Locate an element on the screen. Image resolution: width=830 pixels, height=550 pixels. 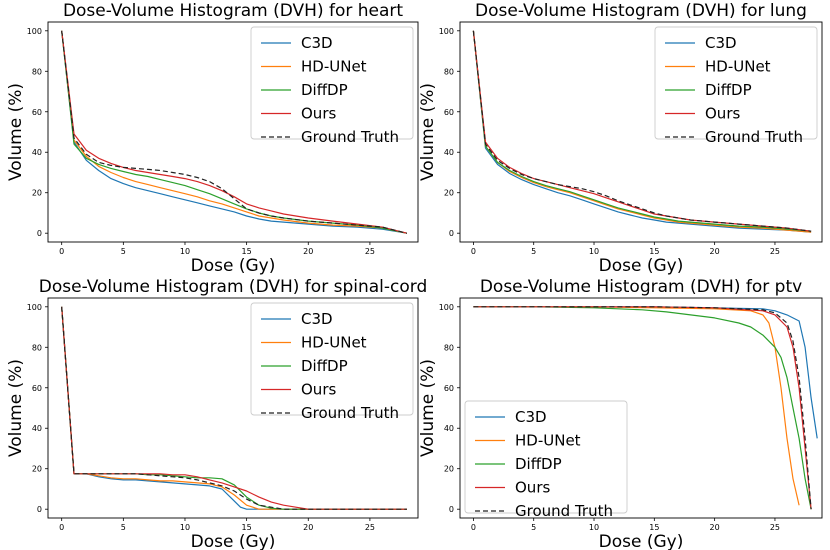
chart-title: Dose-Volume Histogram (DVH) for ptv is located at coordinates (641, 287).